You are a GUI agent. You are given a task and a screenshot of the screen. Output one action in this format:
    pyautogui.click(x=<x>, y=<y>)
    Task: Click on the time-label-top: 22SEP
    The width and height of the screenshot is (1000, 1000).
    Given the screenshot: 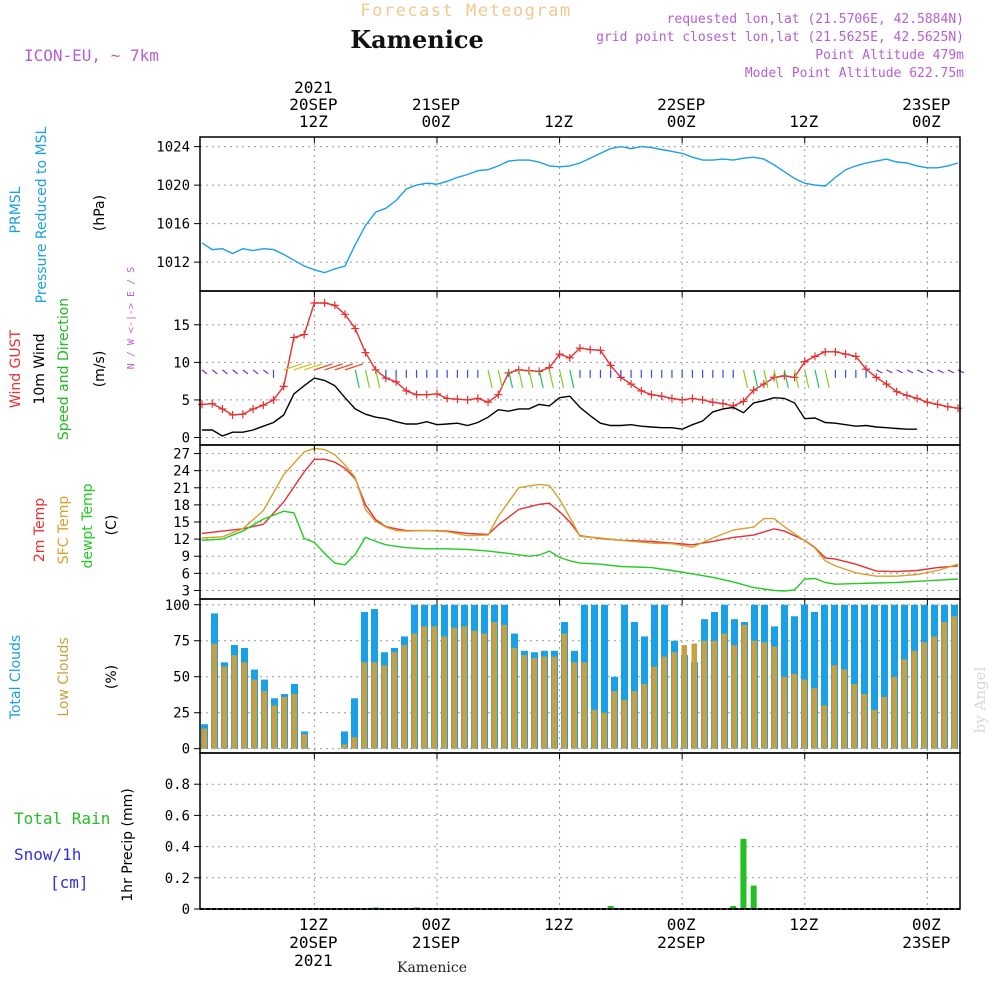 What is the action you would take?
    pyautogui.click(x=681, y=104)
    